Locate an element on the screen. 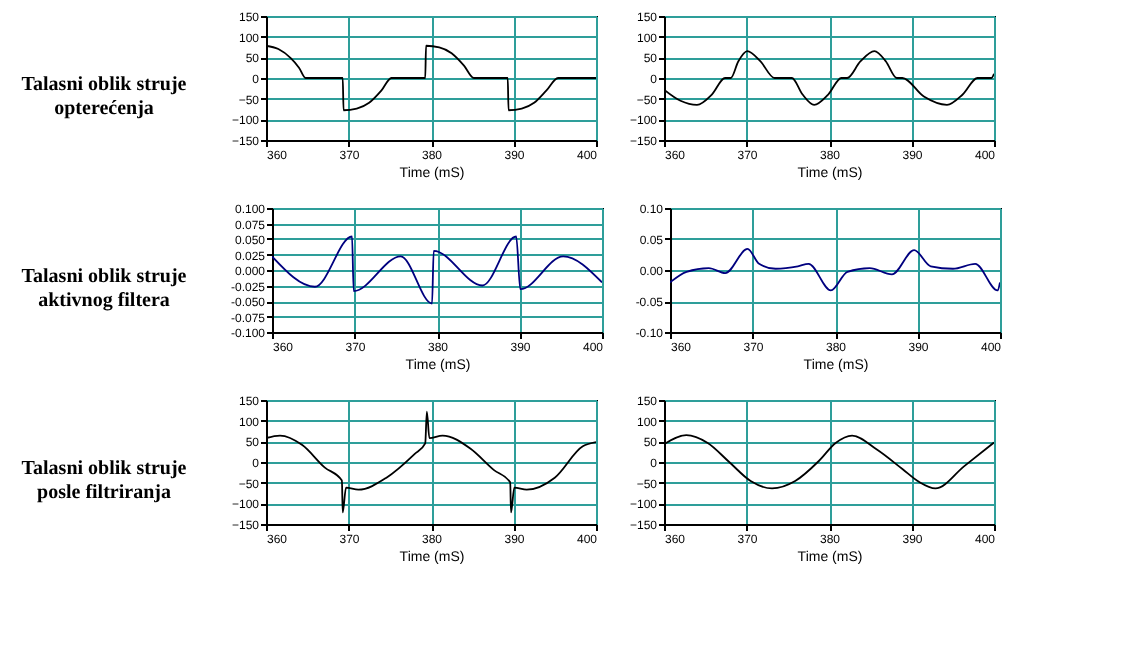 The width and height of the screenshot is (1134, 662). text: Talasni oblik struje opterećenja is located at coordinates (104, 97).